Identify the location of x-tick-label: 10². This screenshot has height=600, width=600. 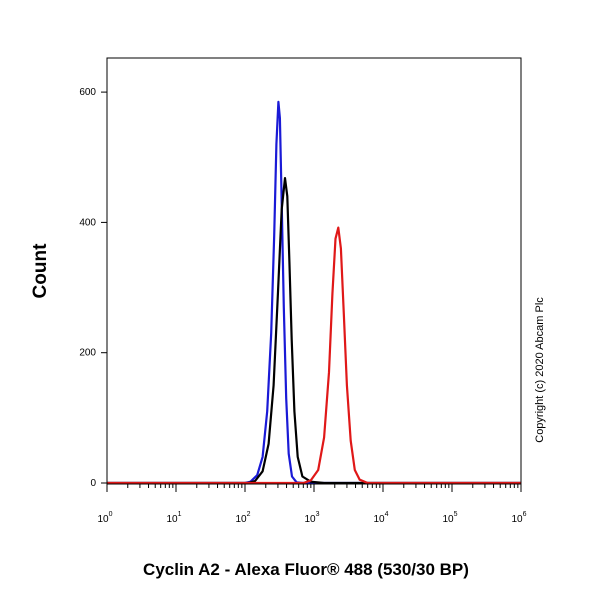
(242, 518).